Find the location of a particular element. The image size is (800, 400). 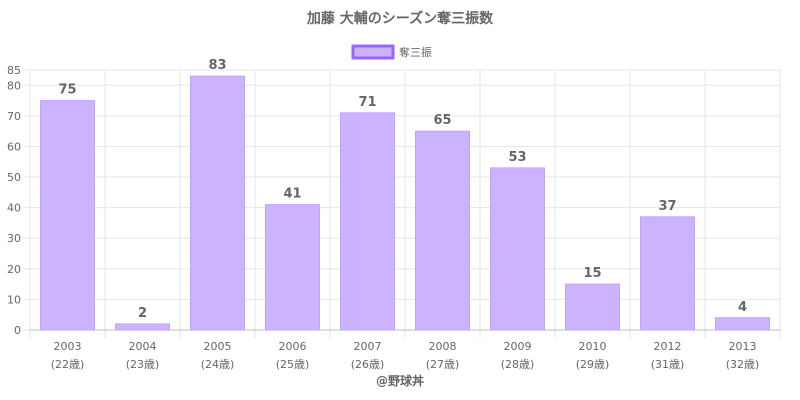

data-label: 53 is located at coordinates (517, 157).